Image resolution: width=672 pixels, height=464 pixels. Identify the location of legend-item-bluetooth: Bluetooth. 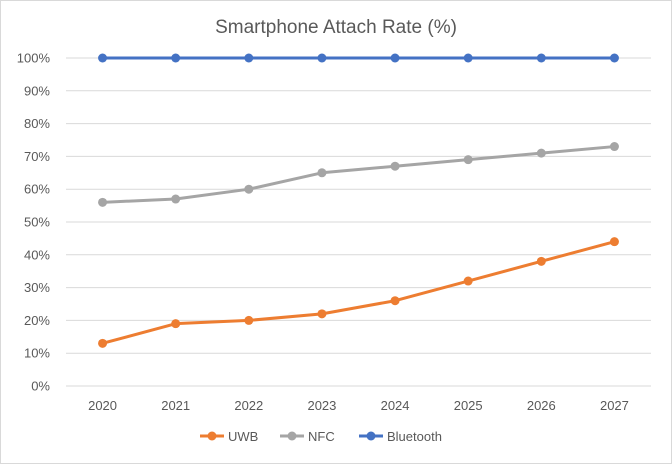
(400, 436).